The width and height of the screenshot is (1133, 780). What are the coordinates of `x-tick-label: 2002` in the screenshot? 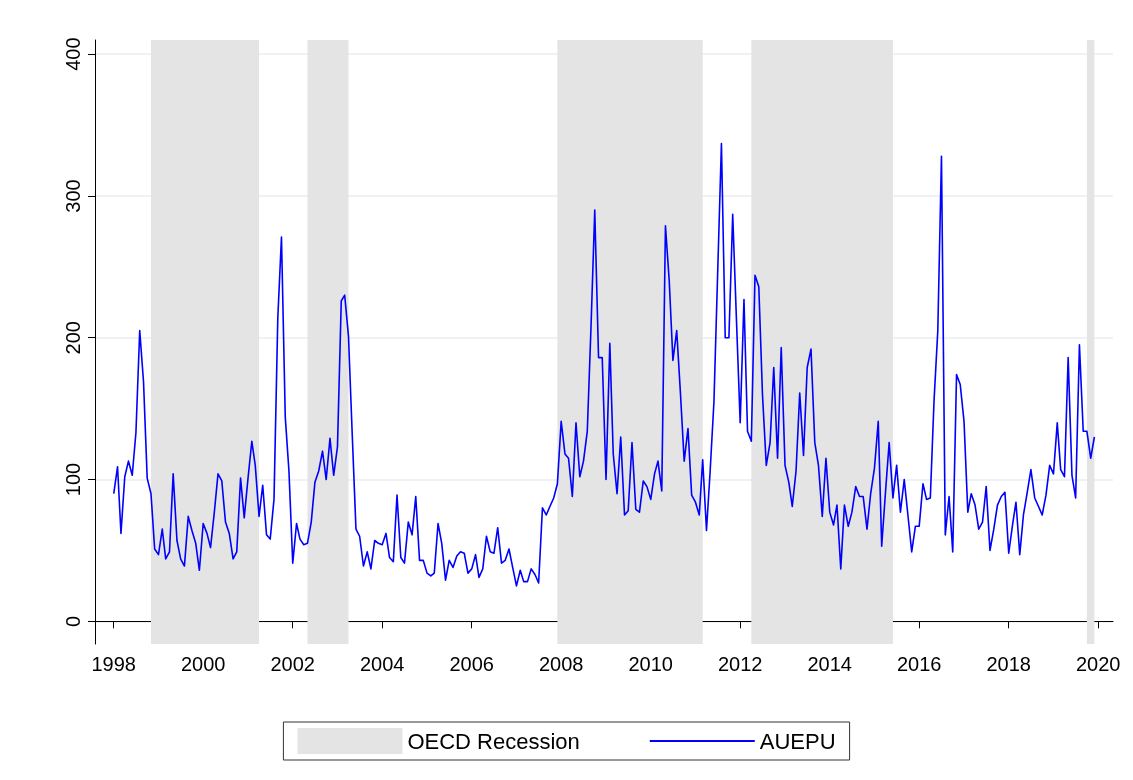 It's located at (292, 664).